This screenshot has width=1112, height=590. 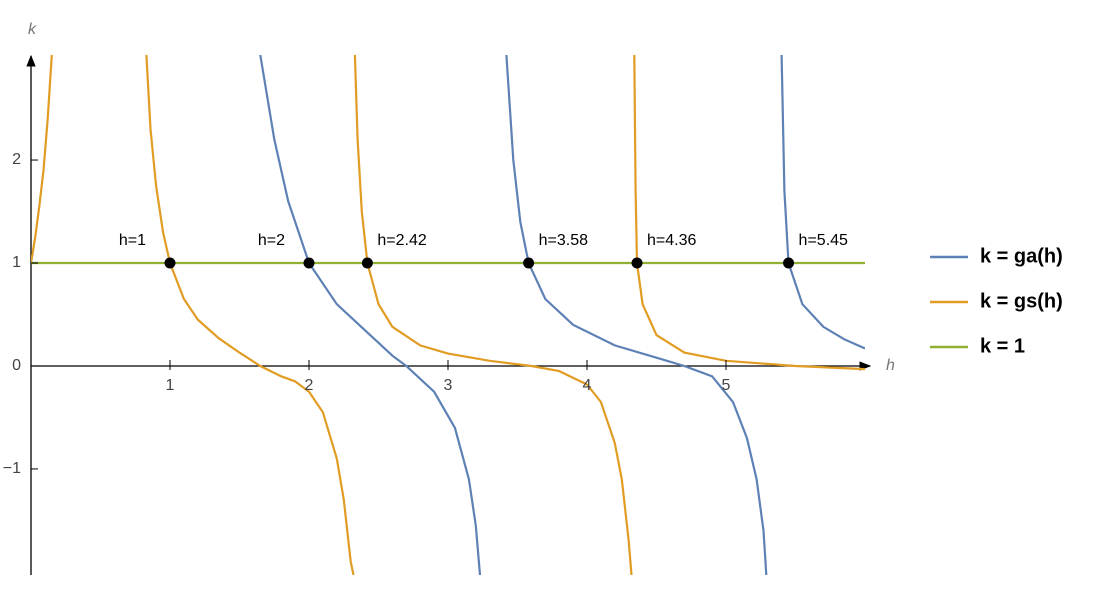 What do you see at coordinates (890, 365) in the screenshot?
I see `x-axis-label: h` at bounding box center [890, 365].